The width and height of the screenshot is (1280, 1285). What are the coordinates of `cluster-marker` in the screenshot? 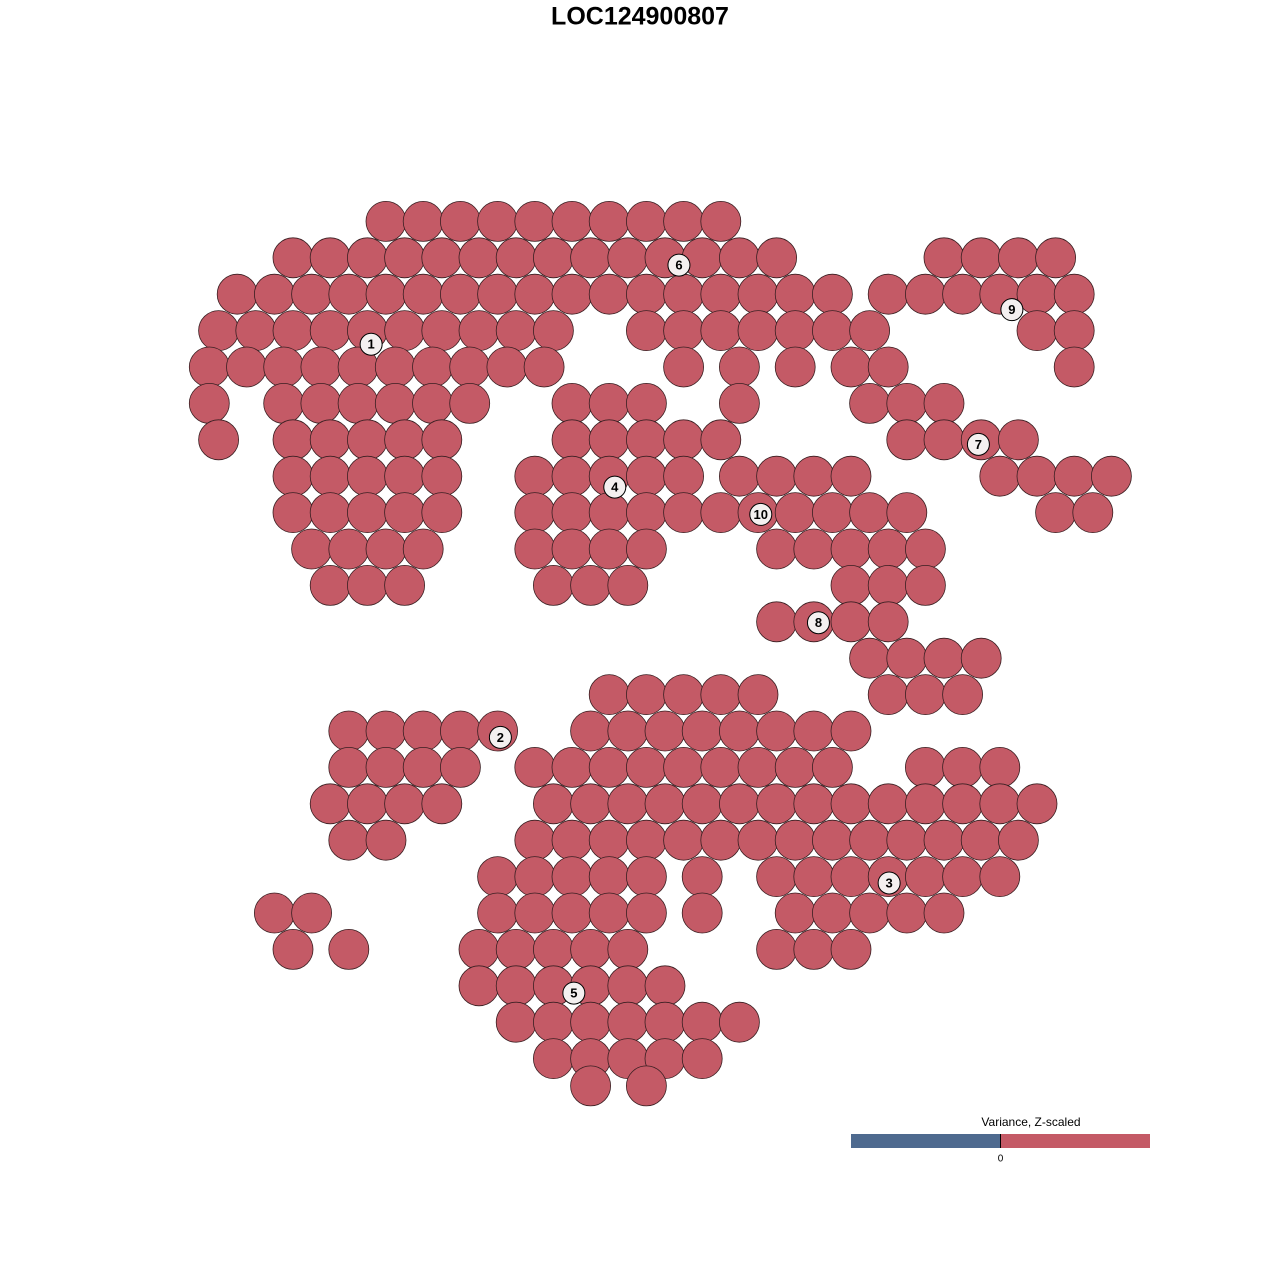 It's located at (889, 883).